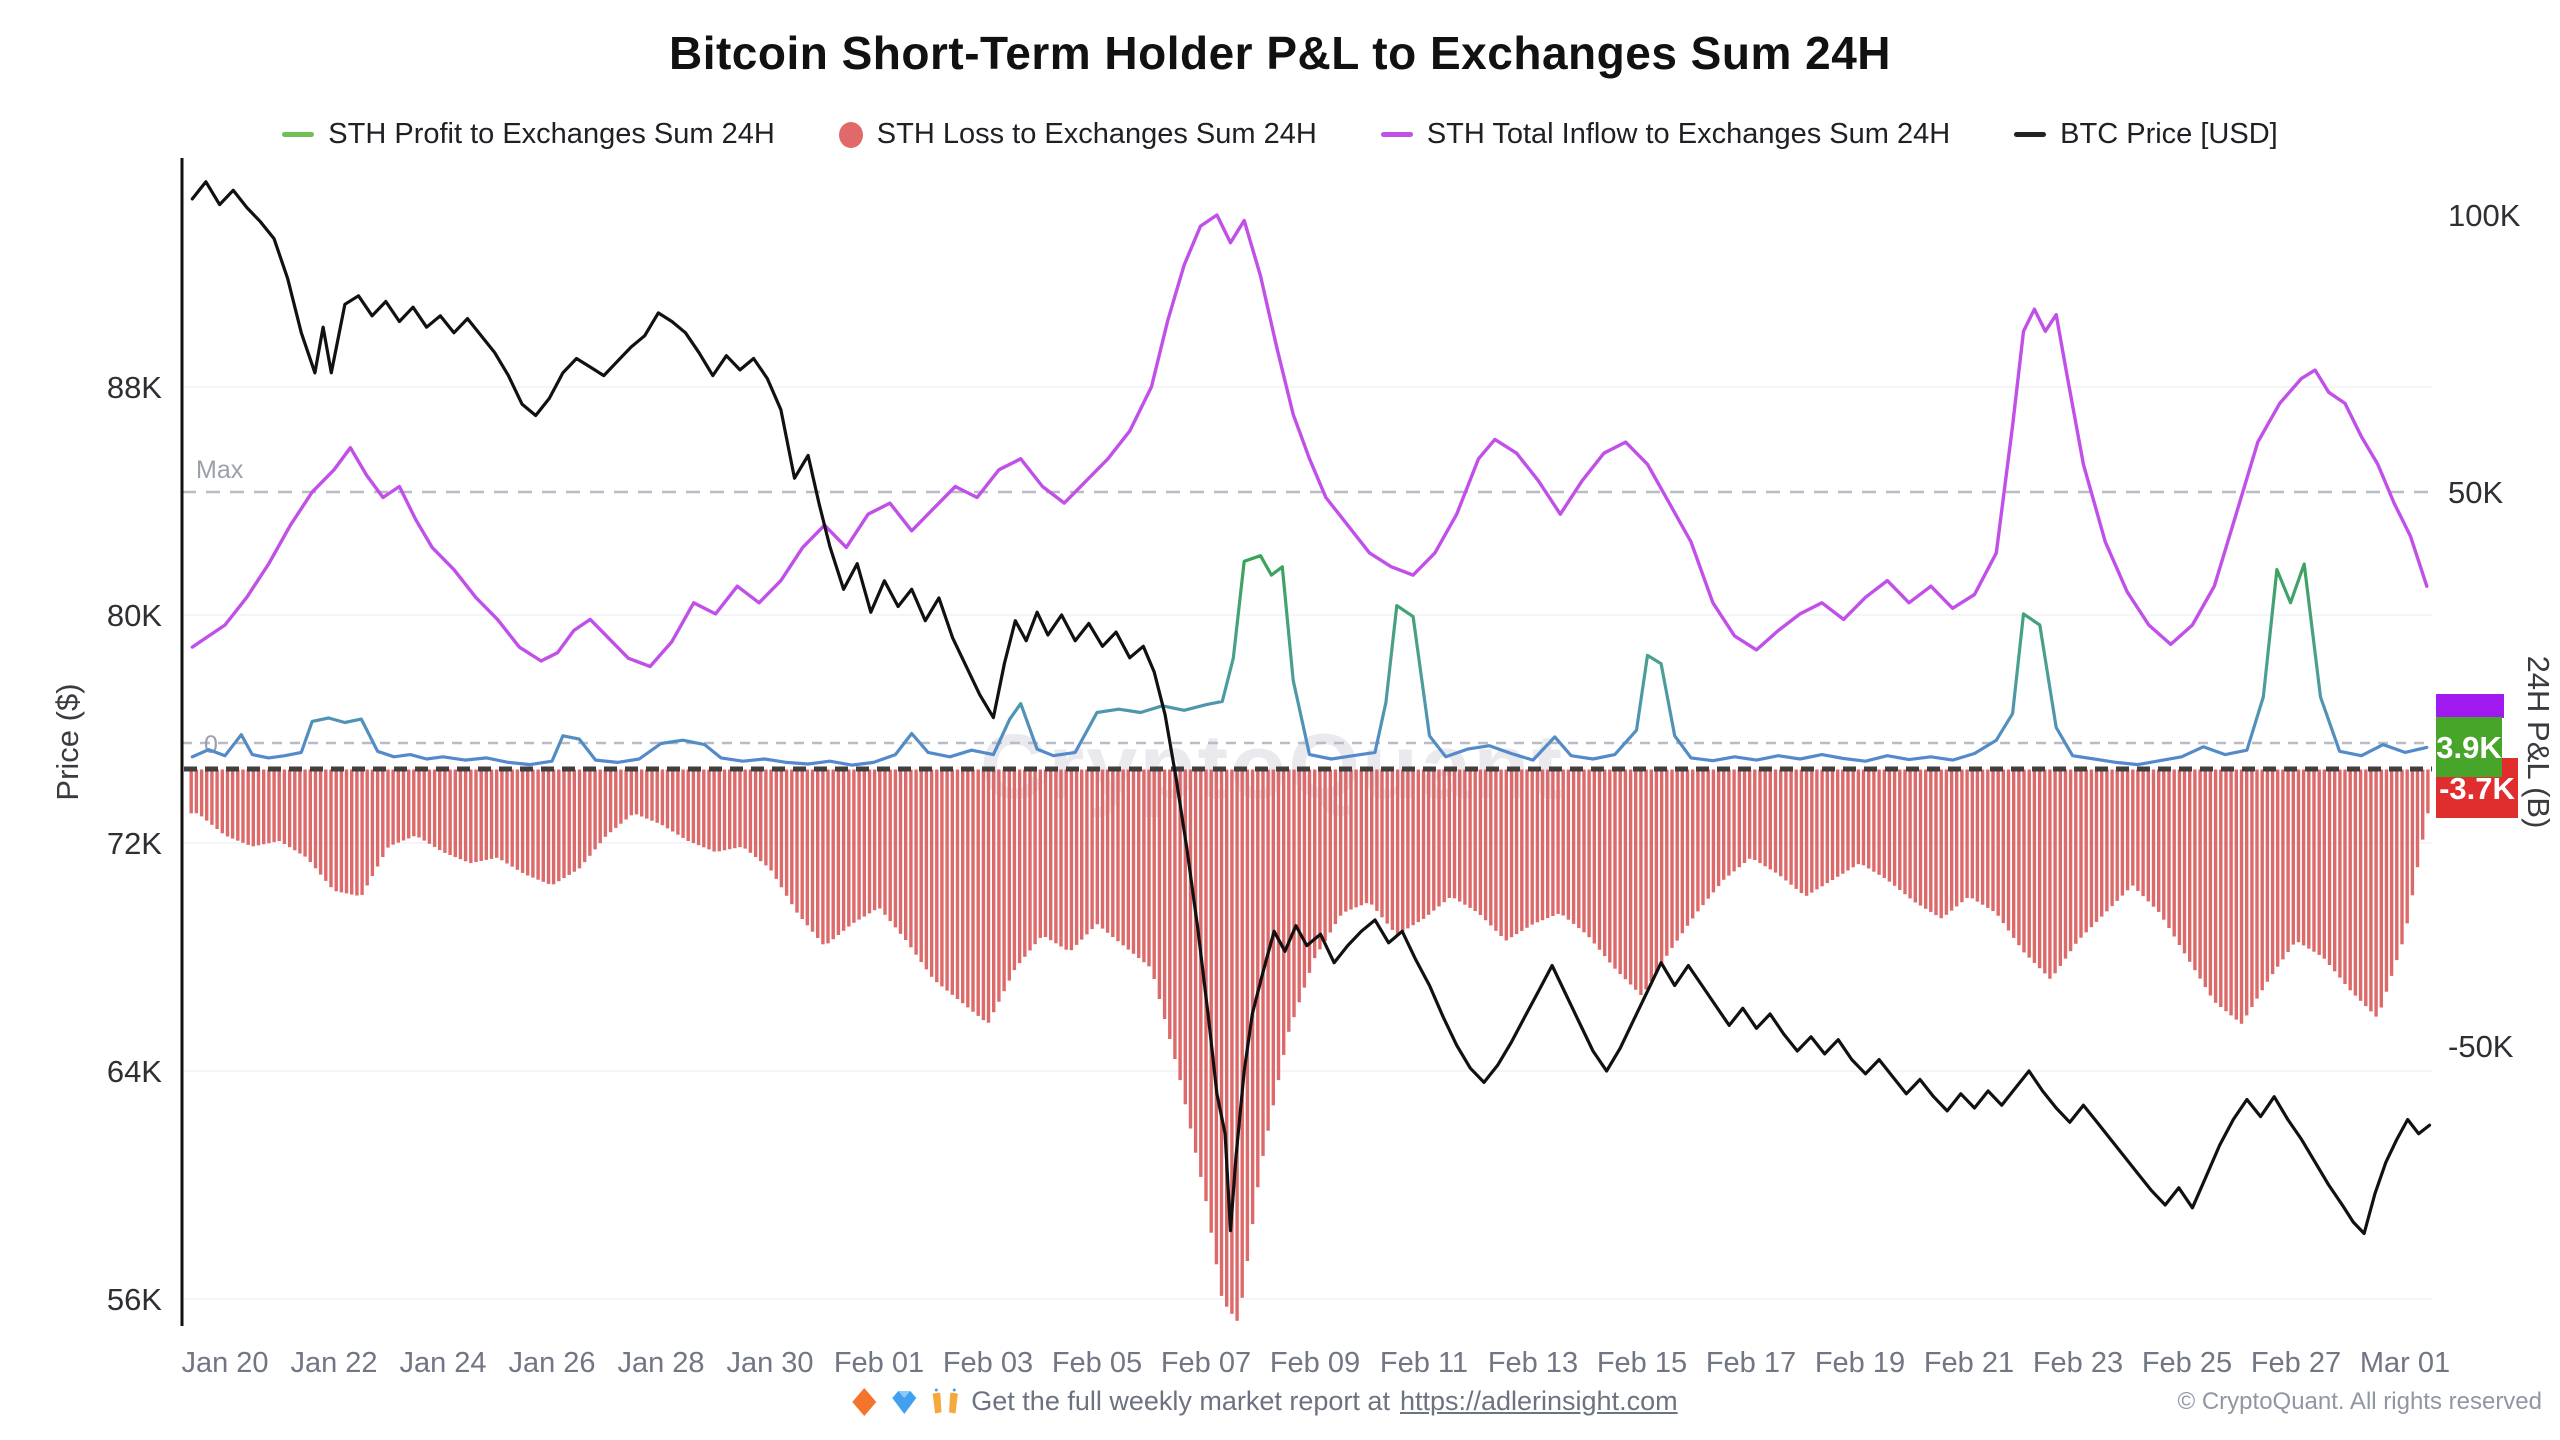  Describe the element at coordinates (660, 1363) in the screenshot. I see `x-axis-tick: Jan 28` at that location.